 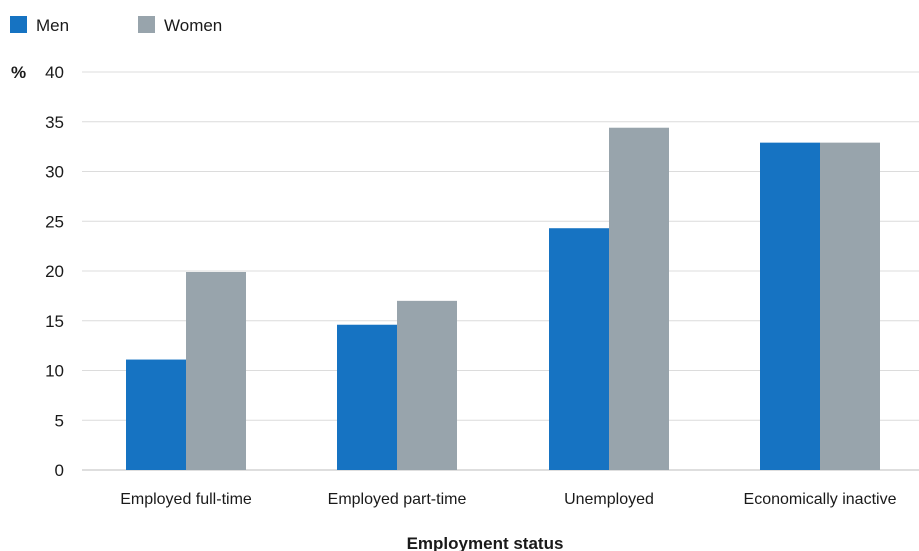 What do you see at coordinates (186, 499) in the screenshot?
I see `x-category-label-0: Employed full-time` at bounding box center [186, 499].